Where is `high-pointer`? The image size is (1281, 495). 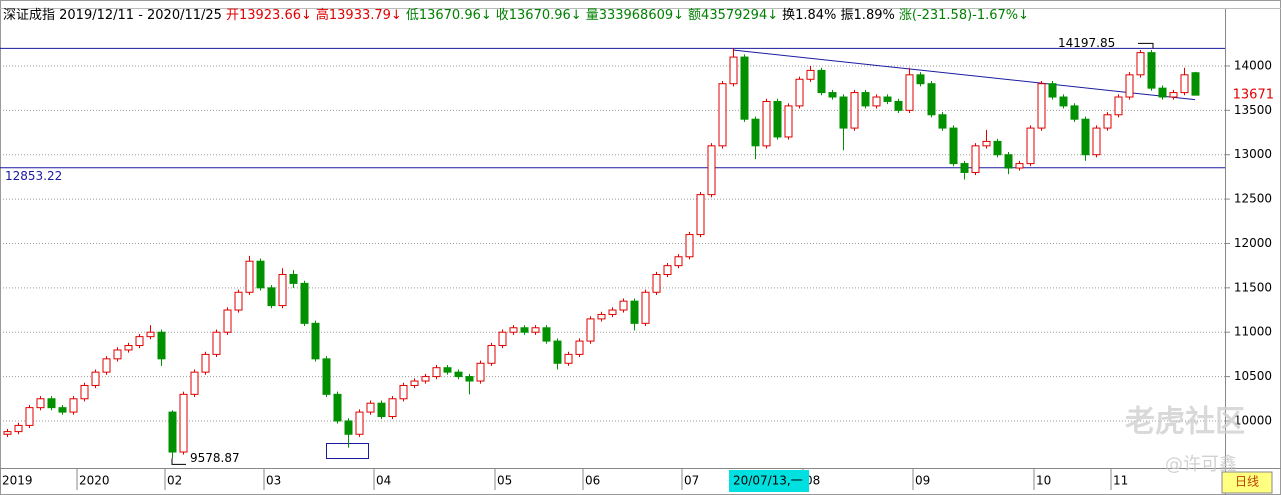 high-pointer is located at coordinates (1146, 45).